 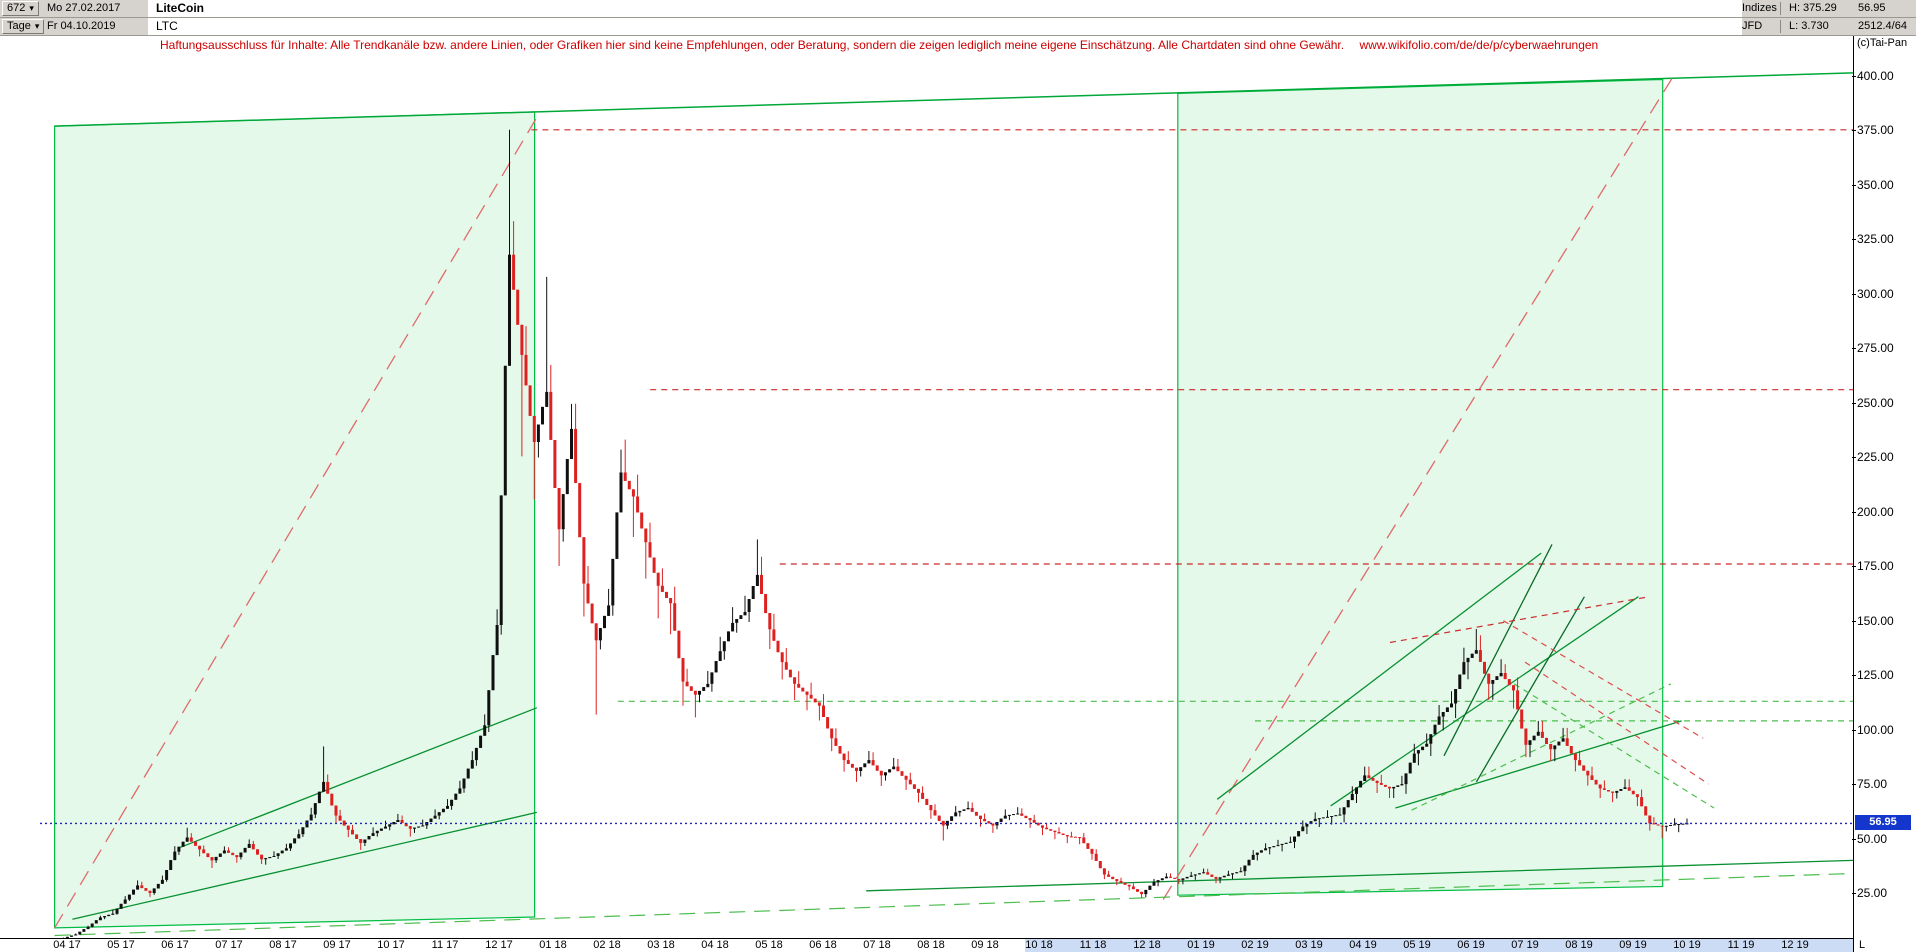 I want to click on x-axis-label: 12 18, so click(x=1147, y=945).